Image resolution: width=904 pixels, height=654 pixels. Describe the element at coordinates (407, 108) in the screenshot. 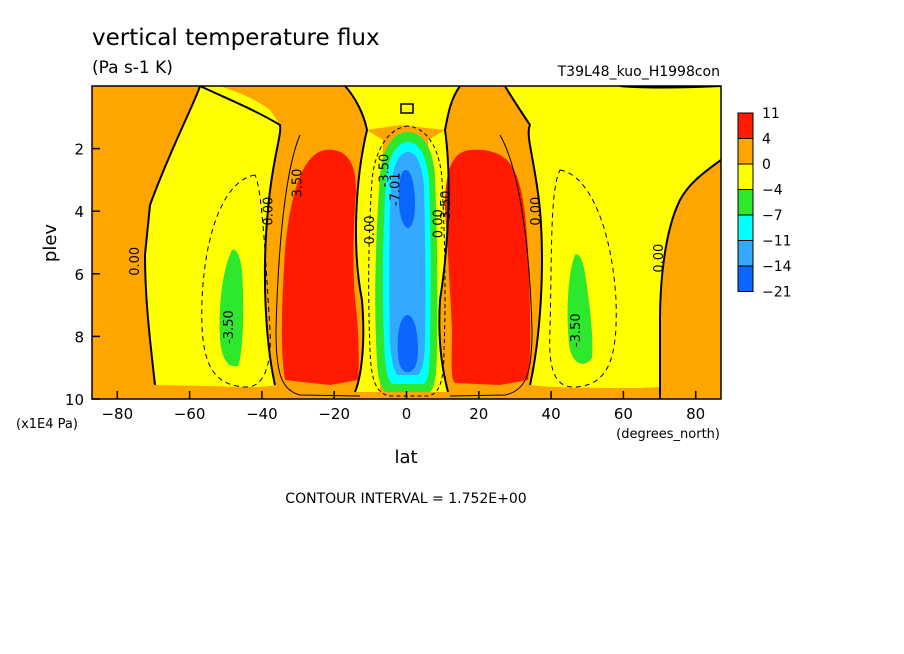

I see `contour-fill-small-box` at that location.